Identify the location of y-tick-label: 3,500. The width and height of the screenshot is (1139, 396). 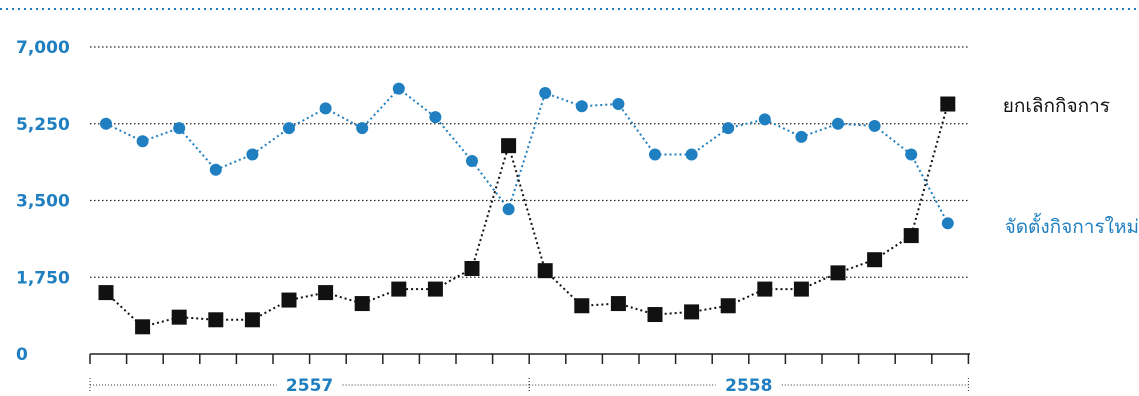
(43, 202).